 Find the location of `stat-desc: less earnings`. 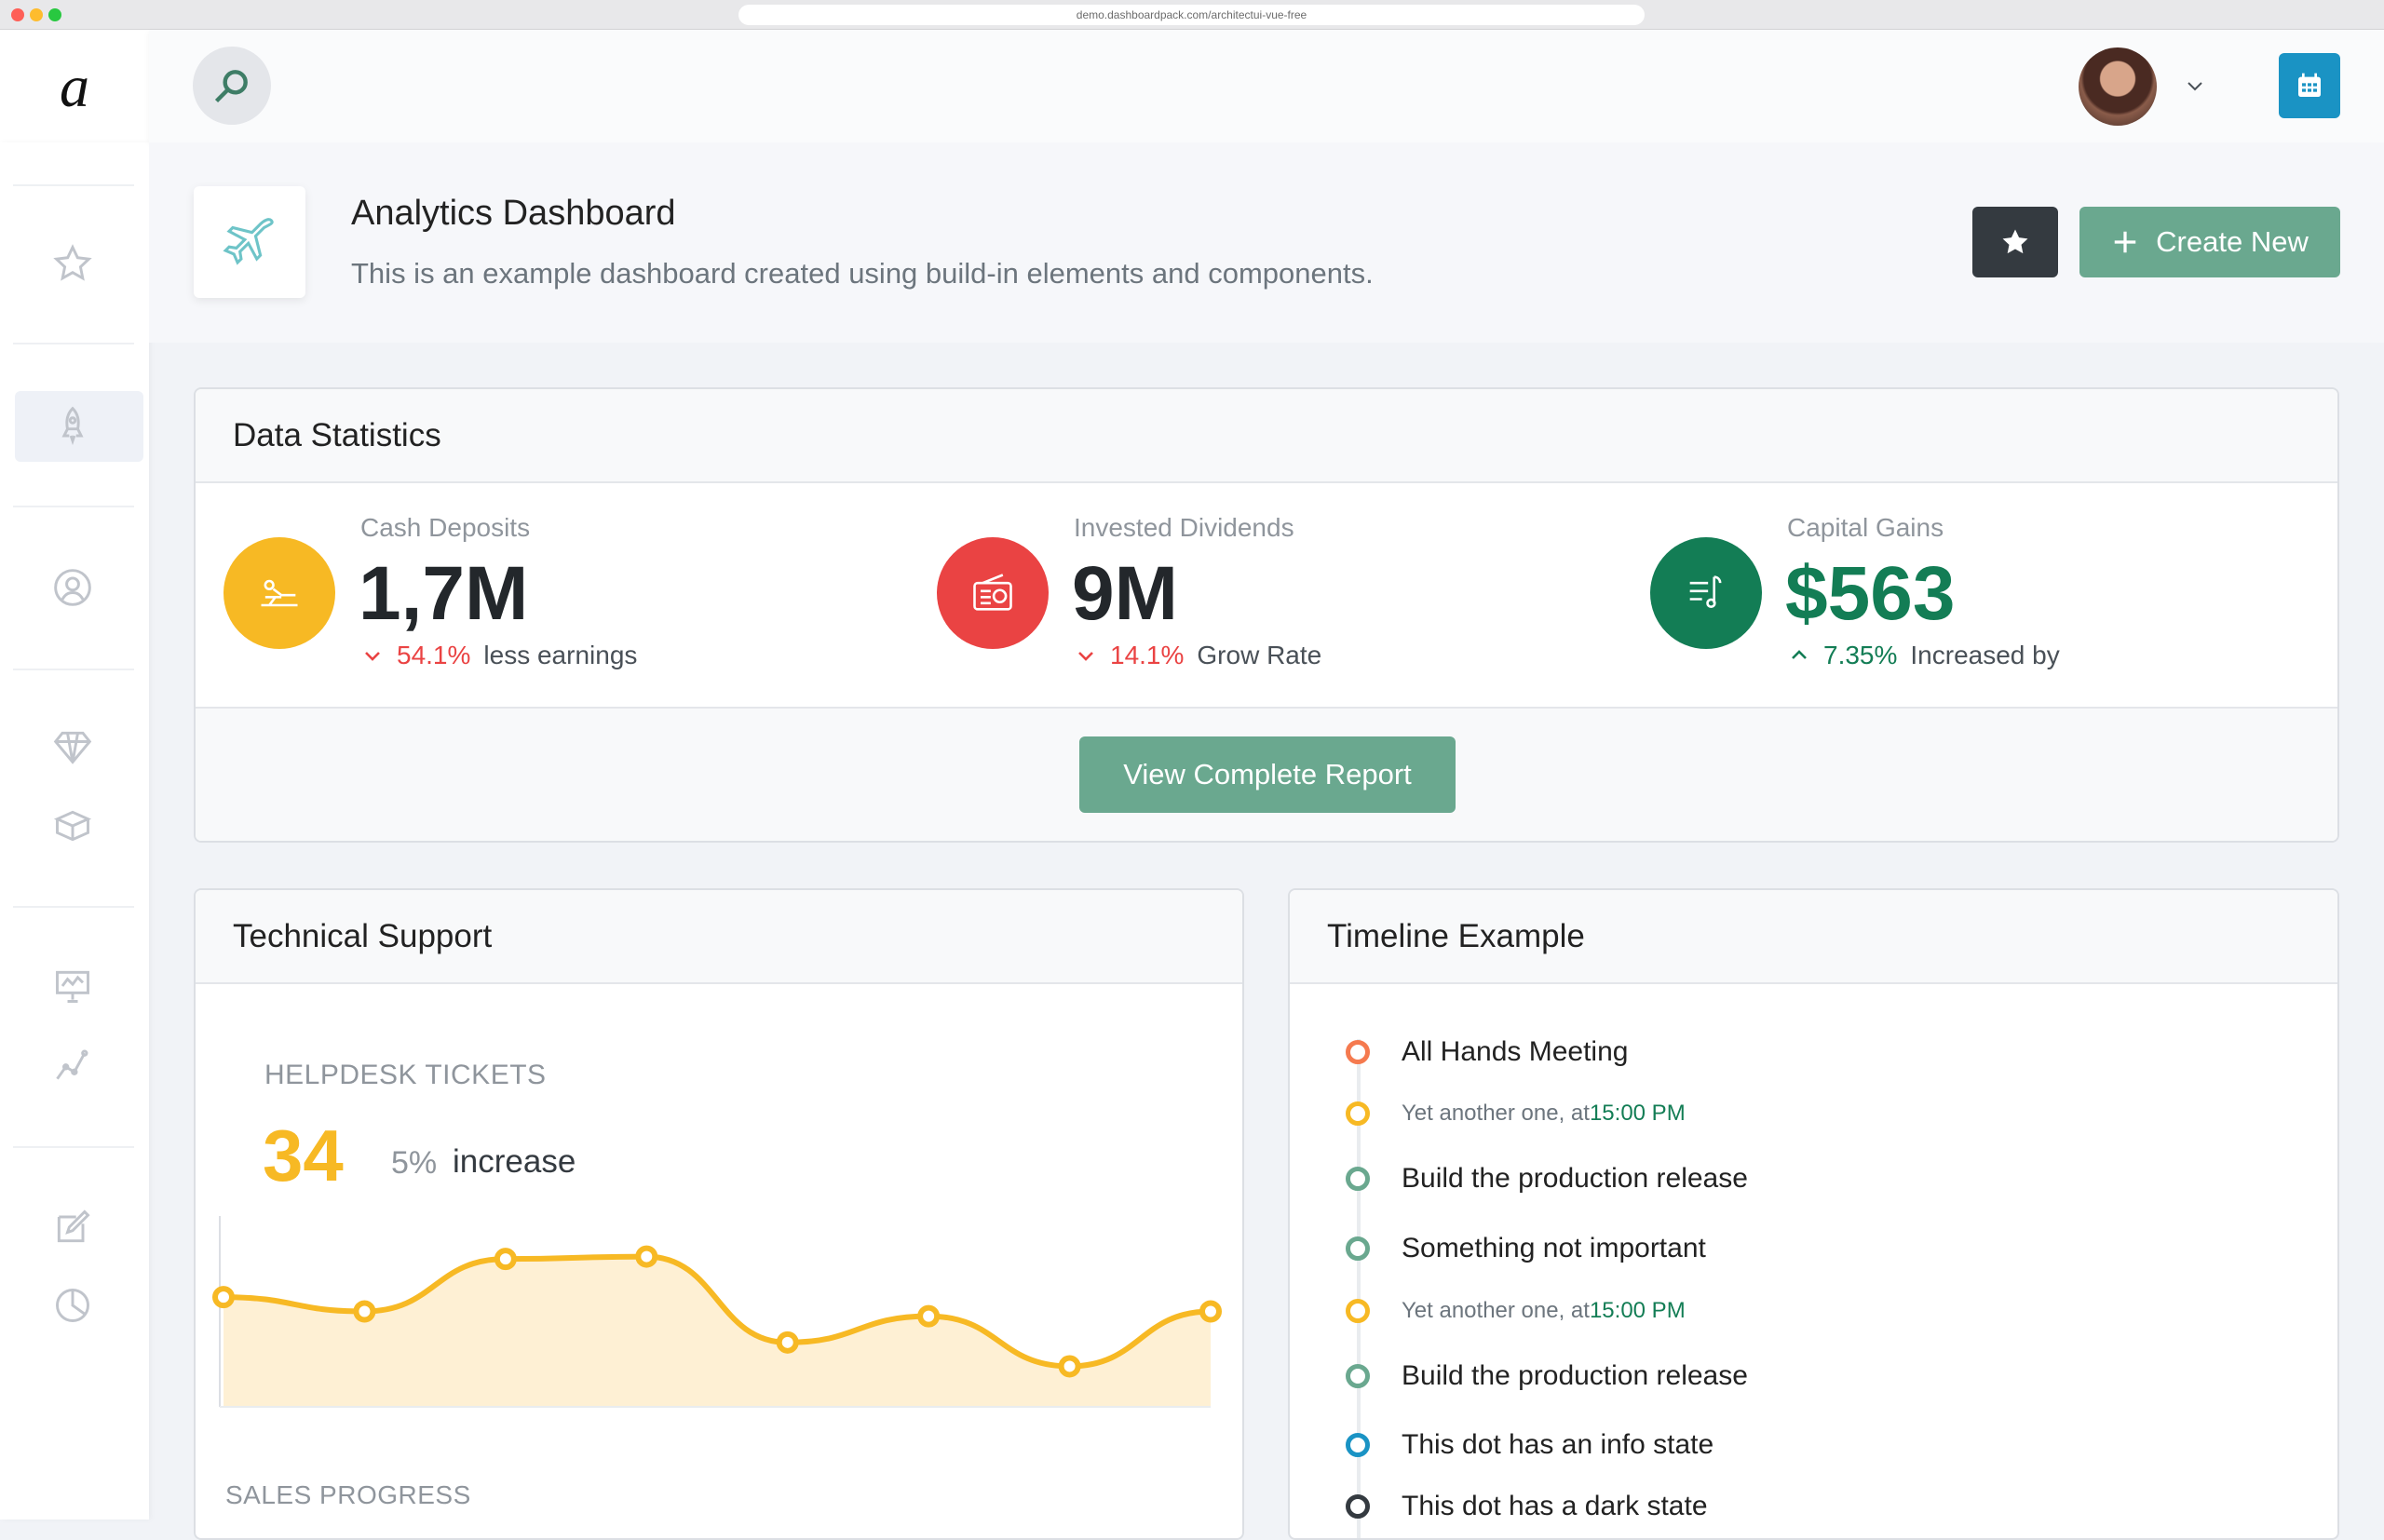

stat-desc: less earnings is located at coordinates (560, 655).